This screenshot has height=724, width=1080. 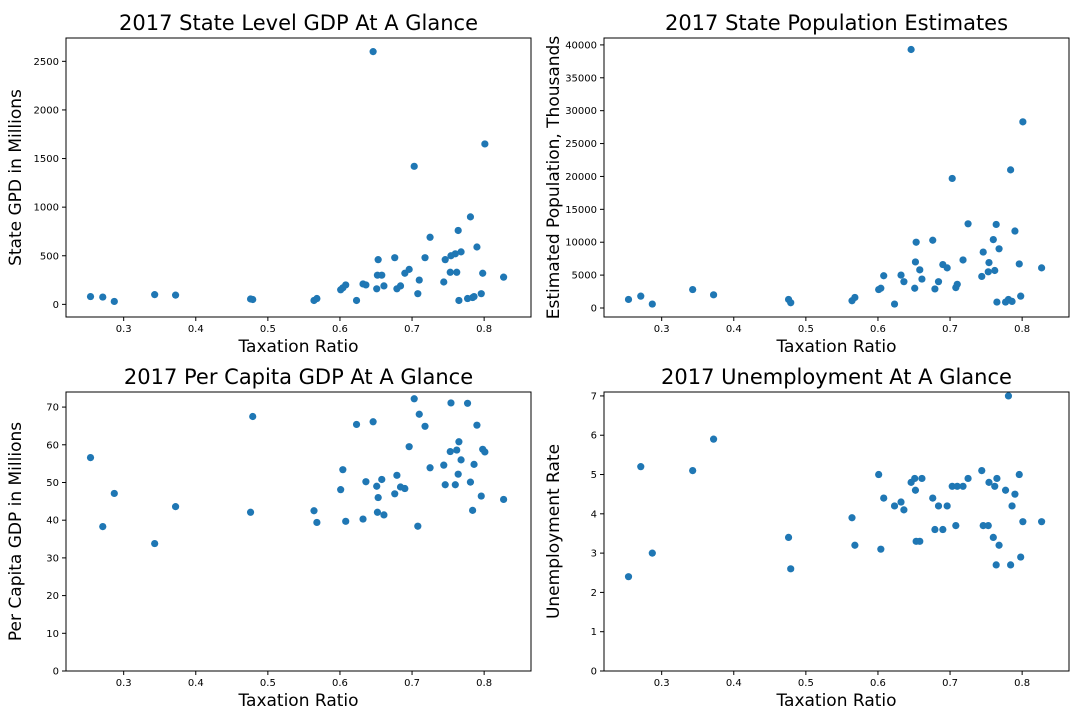 I want to click on y-tick-label: 2000, so click(x=46, y=110).